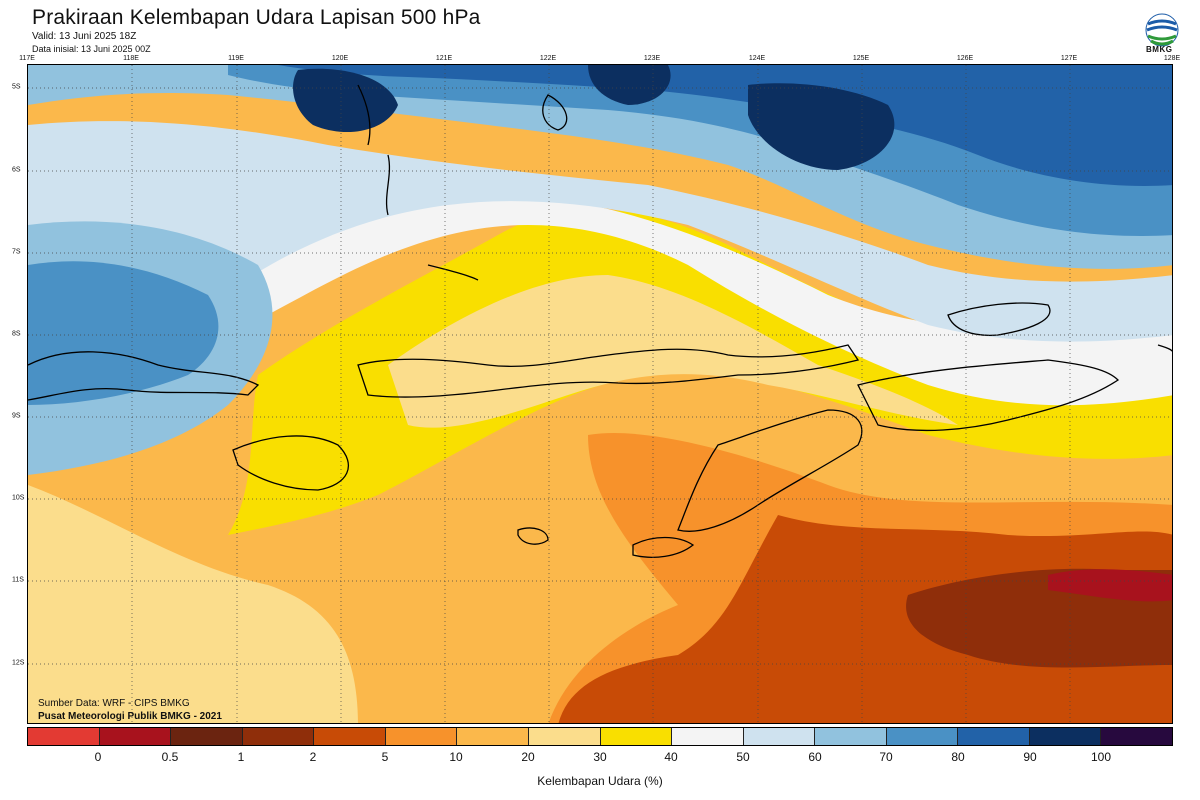 This screenshot has height=800, width=1200. Describe the element at coordinates (313, 757) in the screenshot. I see `colorbar-label: 2` at that location.